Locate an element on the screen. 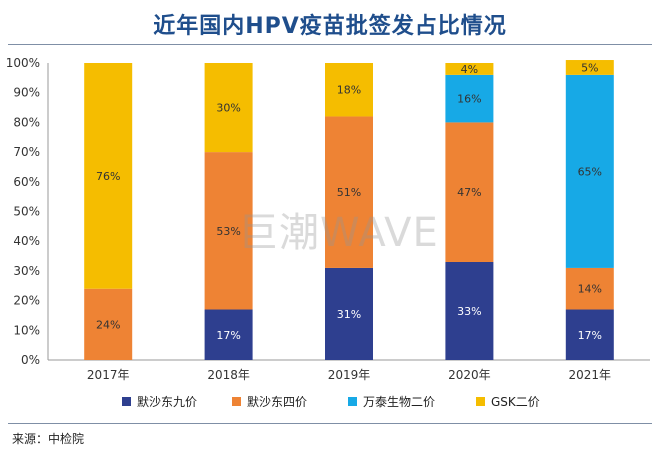 The image size is (660, 452). legend-item-wantai-2v: 万泰生物二价 is located at coordinates (391, 401).